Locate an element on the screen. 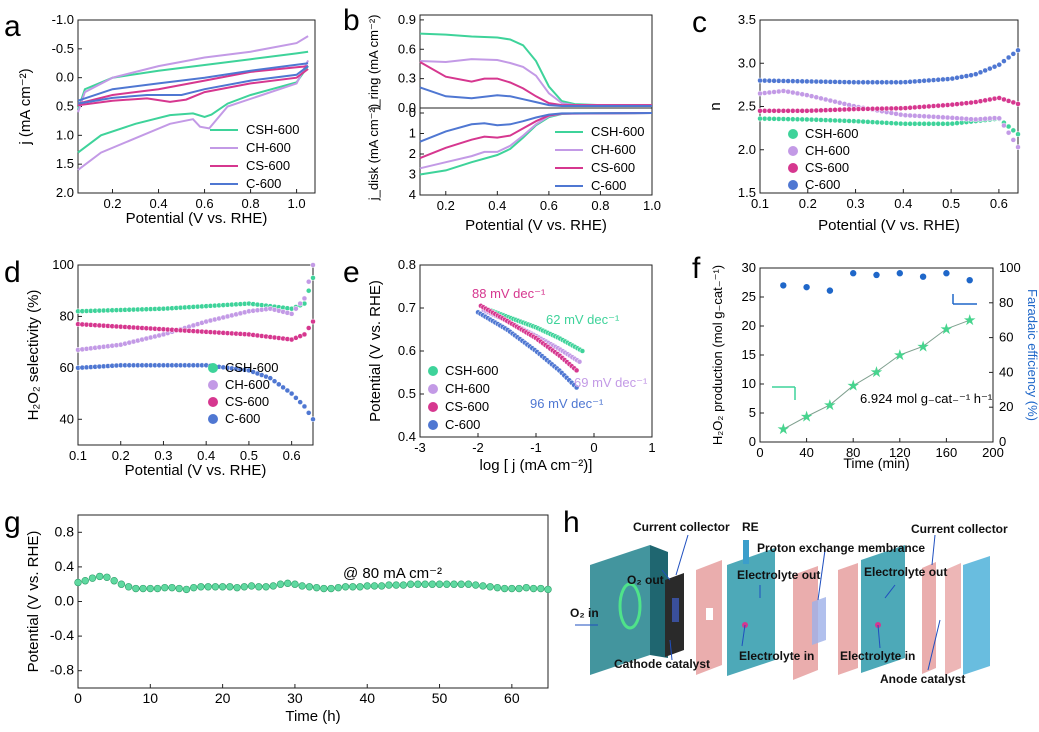  x-tick-label: 0.4 is located at coordinates (206, 455).